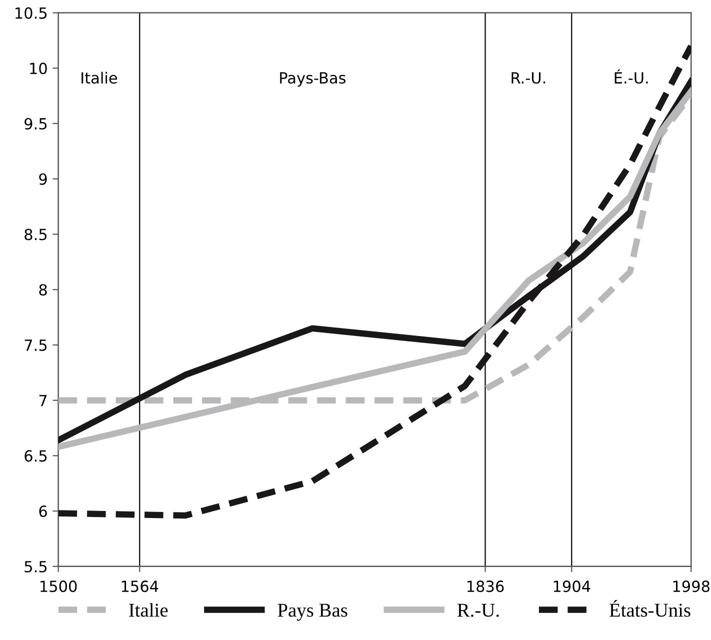  I want to click on legend-label: Italie, so click(148, 610).